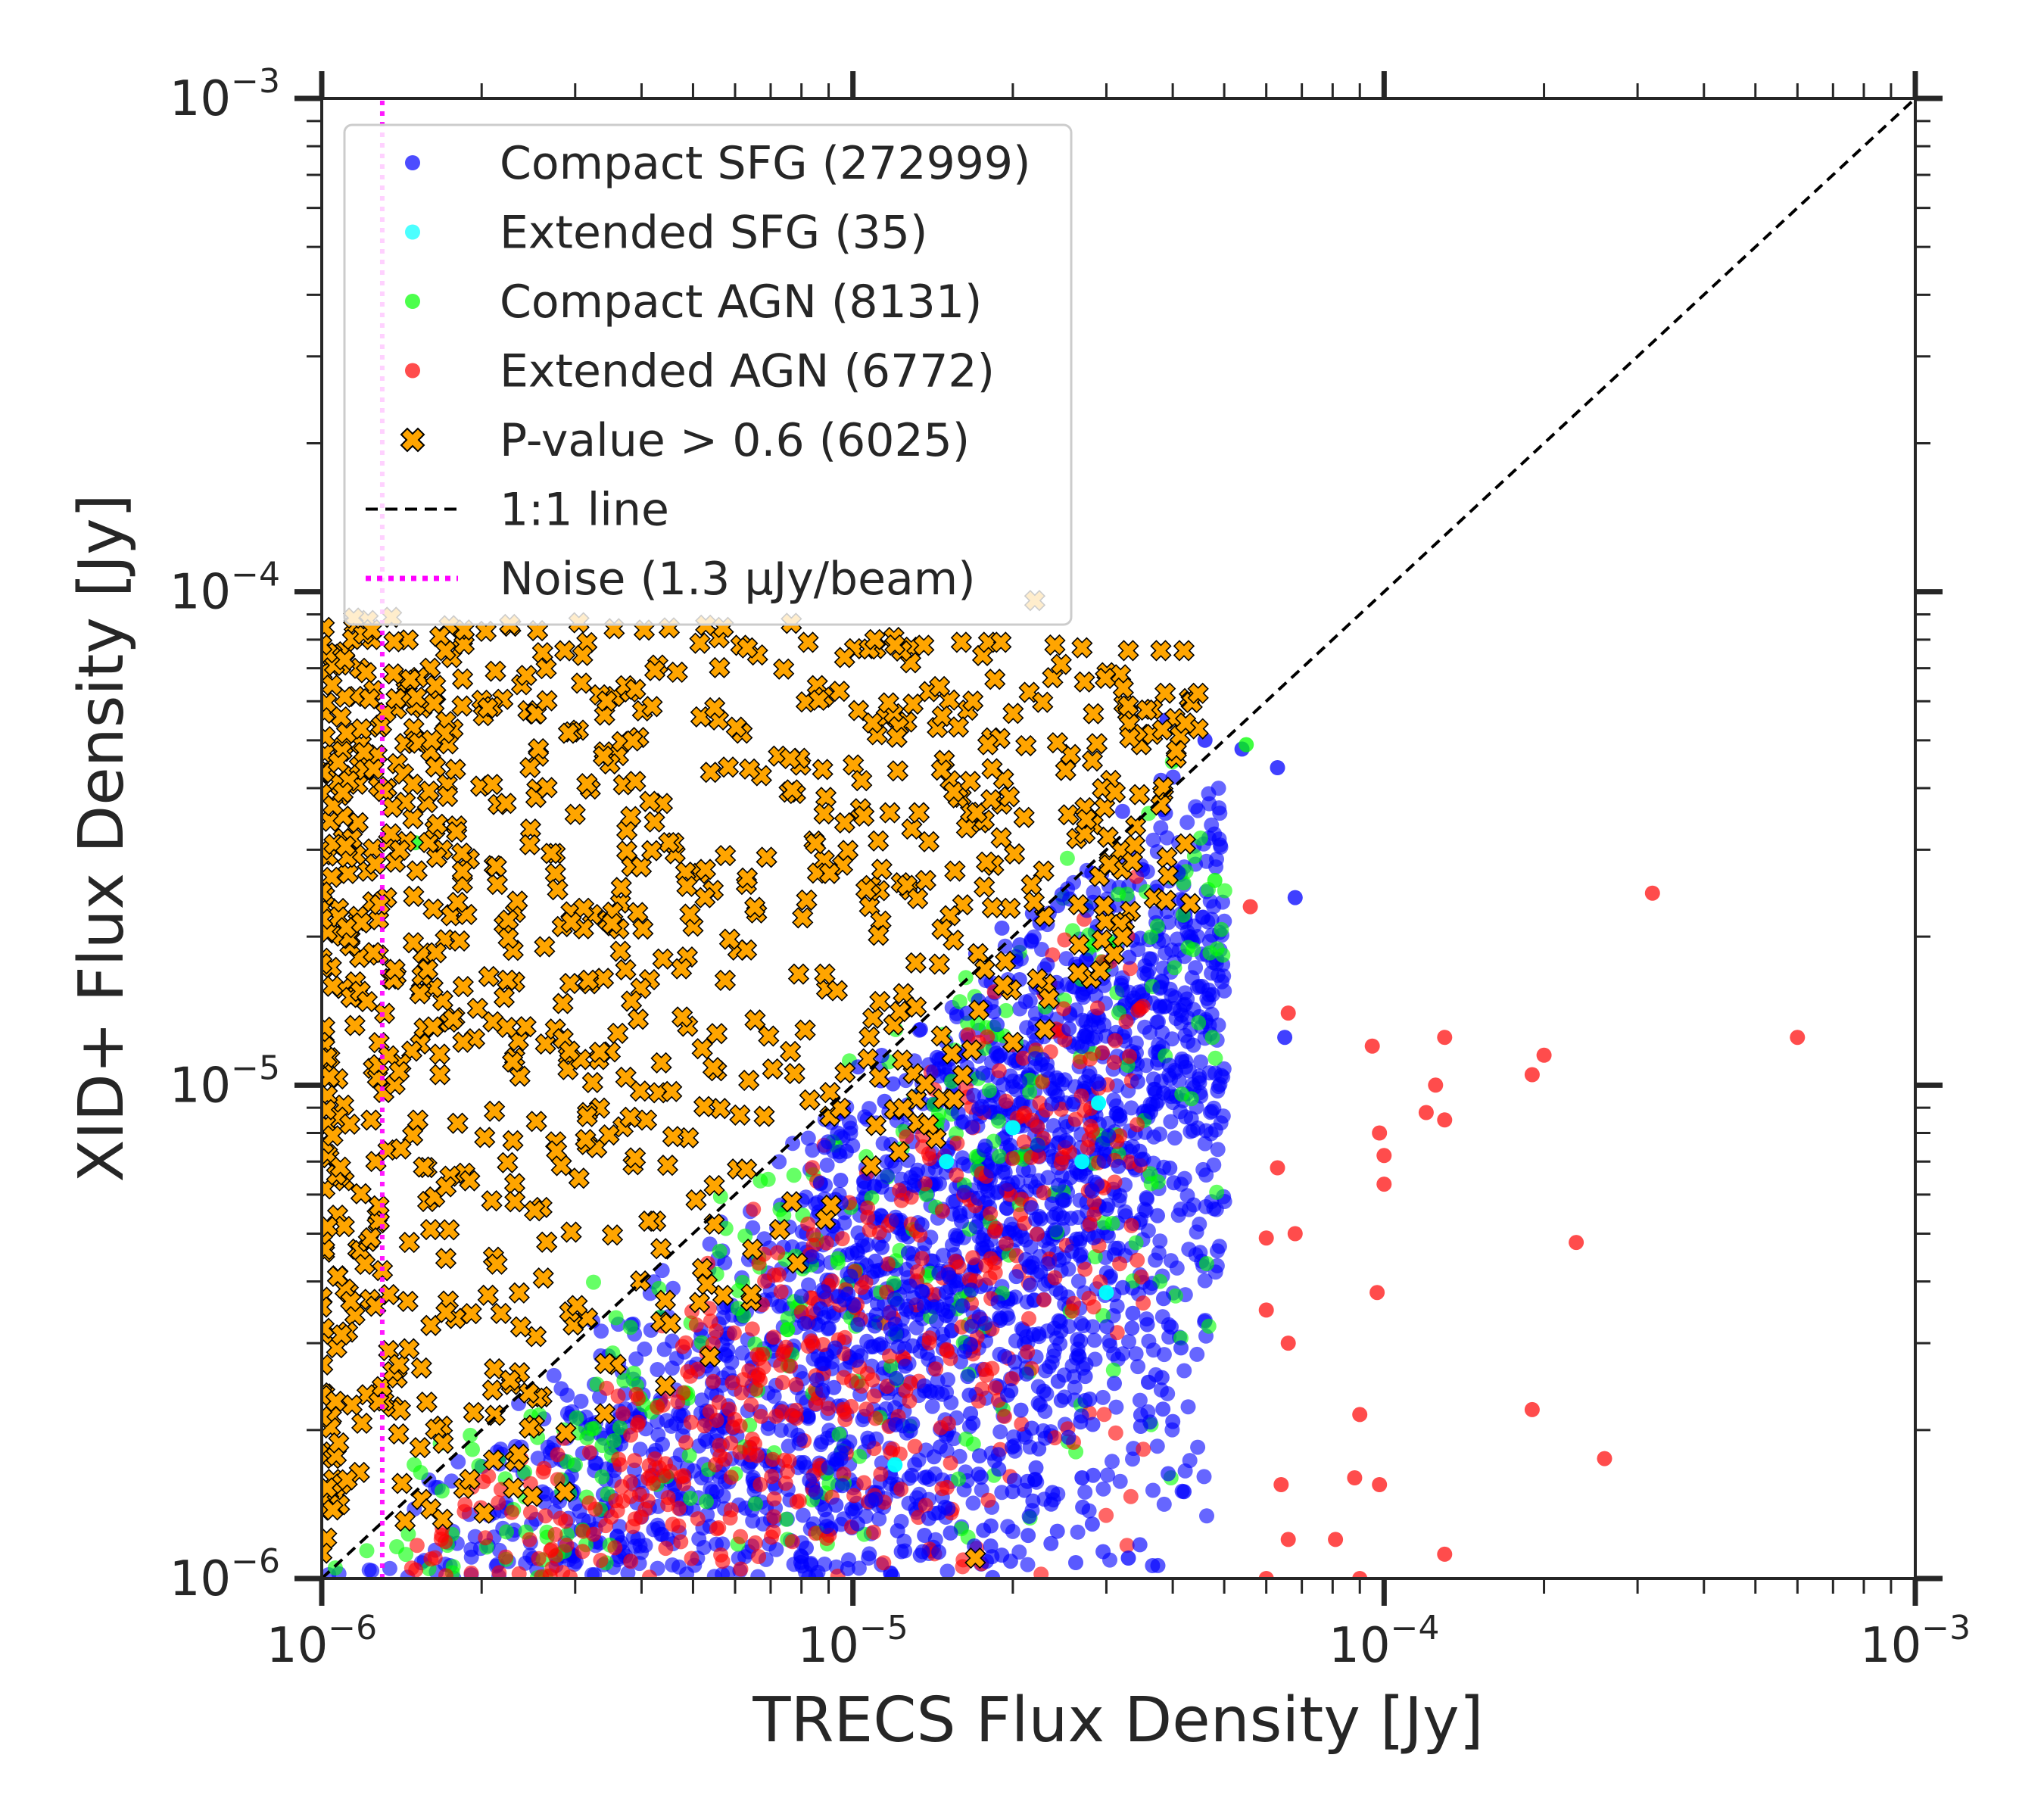 The width and height of the screenshot is (2044, 1817). I want to click on legend-marker, so click(413, 232).